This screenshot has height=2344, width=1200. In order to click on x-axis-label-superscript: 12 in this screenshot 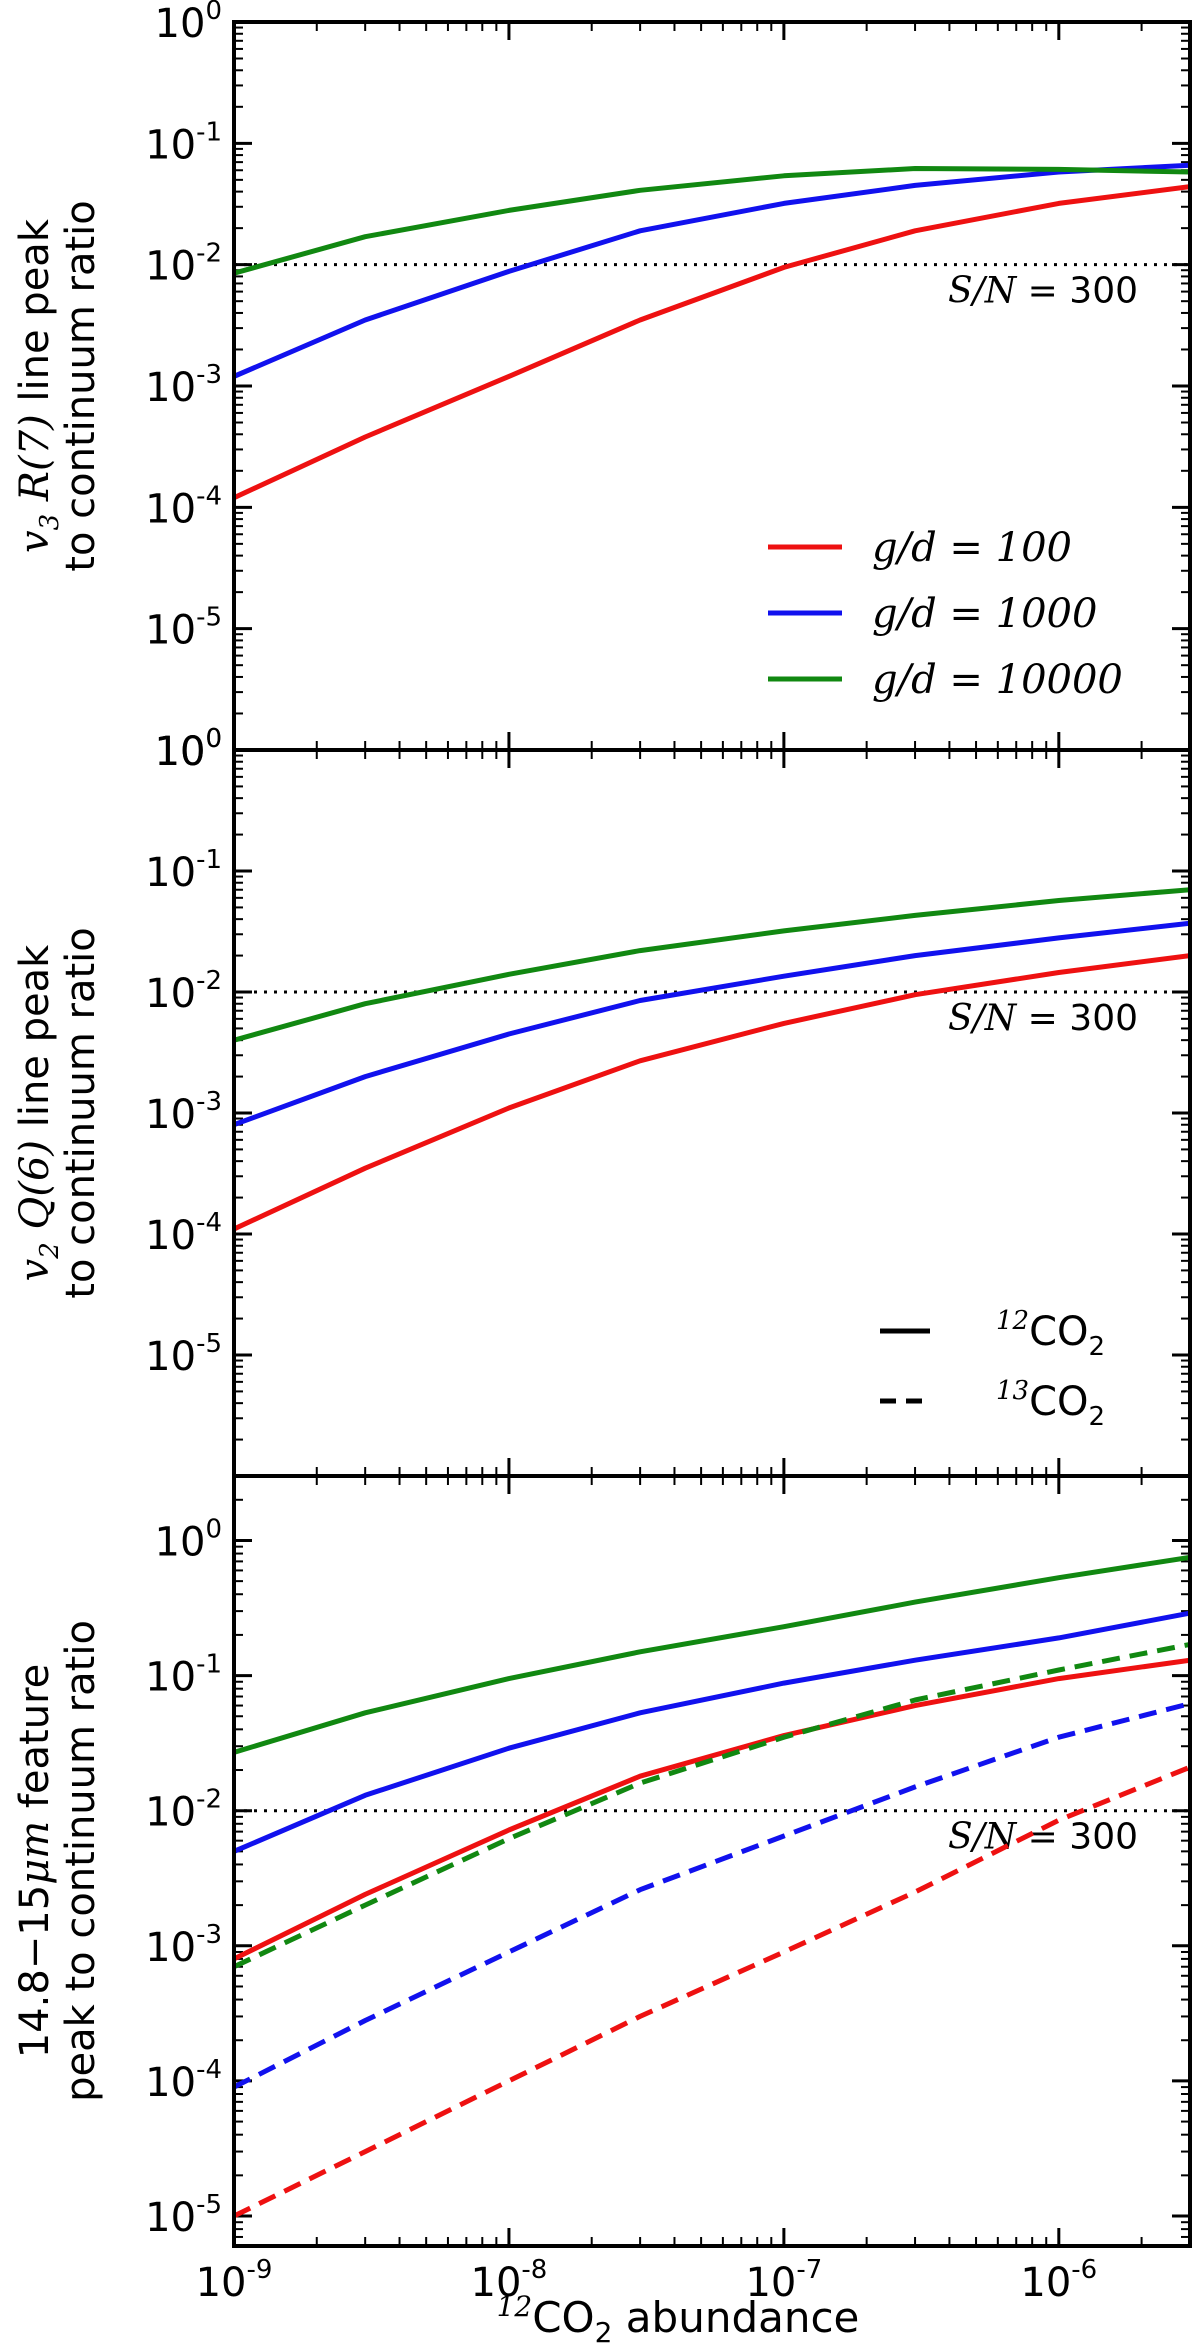, I will do `click(515, 2306)`.